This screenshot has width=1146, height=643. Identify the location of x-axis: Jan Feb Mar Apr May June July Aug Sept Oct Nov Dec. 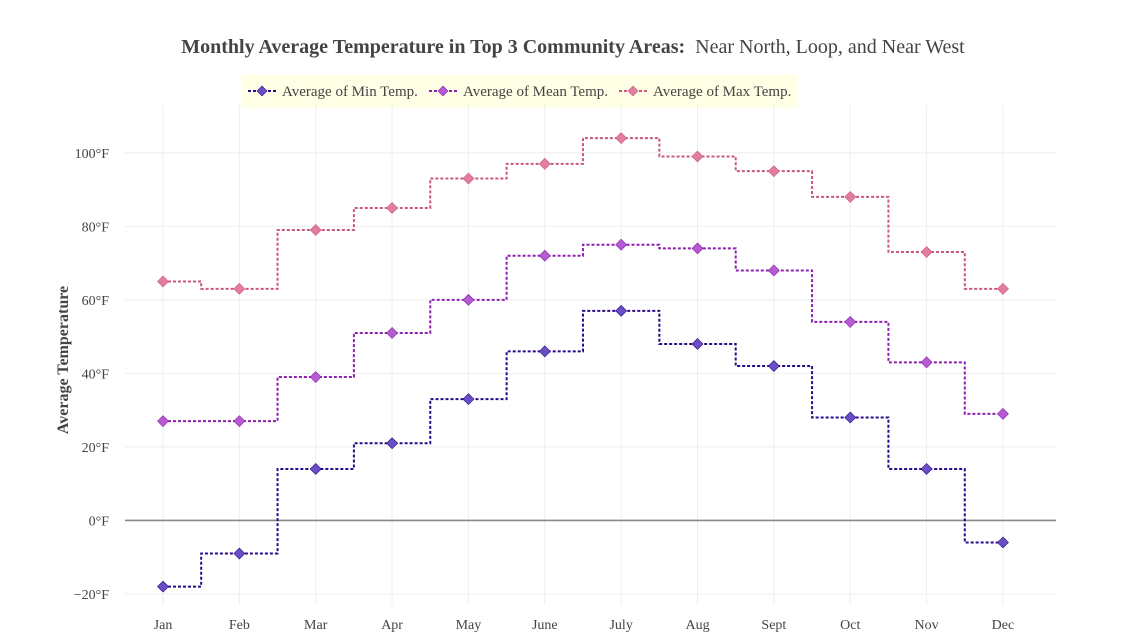
(584, 625).